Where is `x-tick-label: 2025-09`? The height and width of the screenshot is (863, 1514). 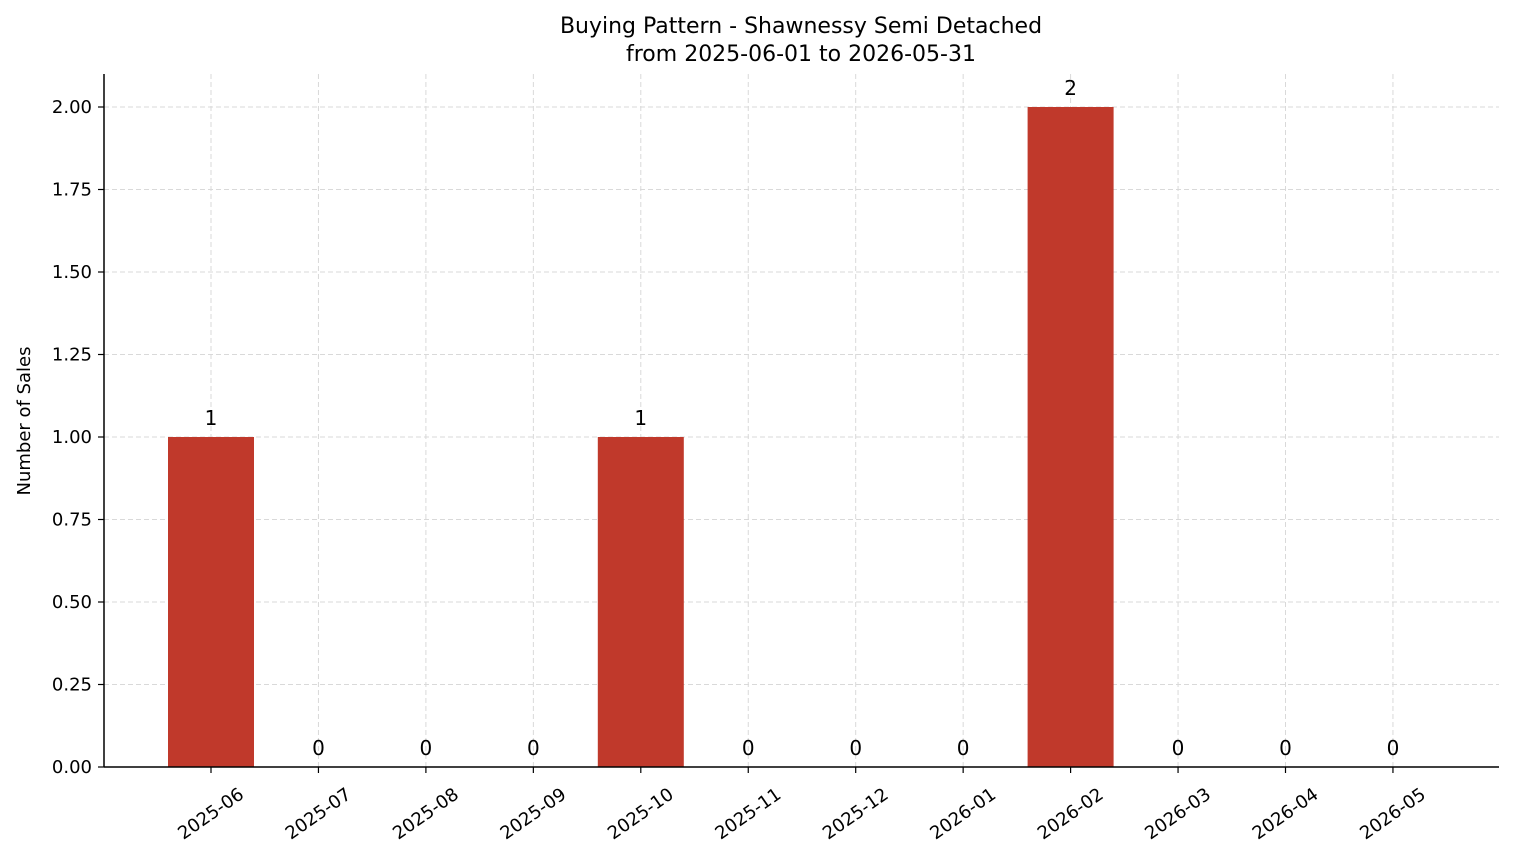 x-tick-label: 2025-09 is located at coordinates (534, 814).